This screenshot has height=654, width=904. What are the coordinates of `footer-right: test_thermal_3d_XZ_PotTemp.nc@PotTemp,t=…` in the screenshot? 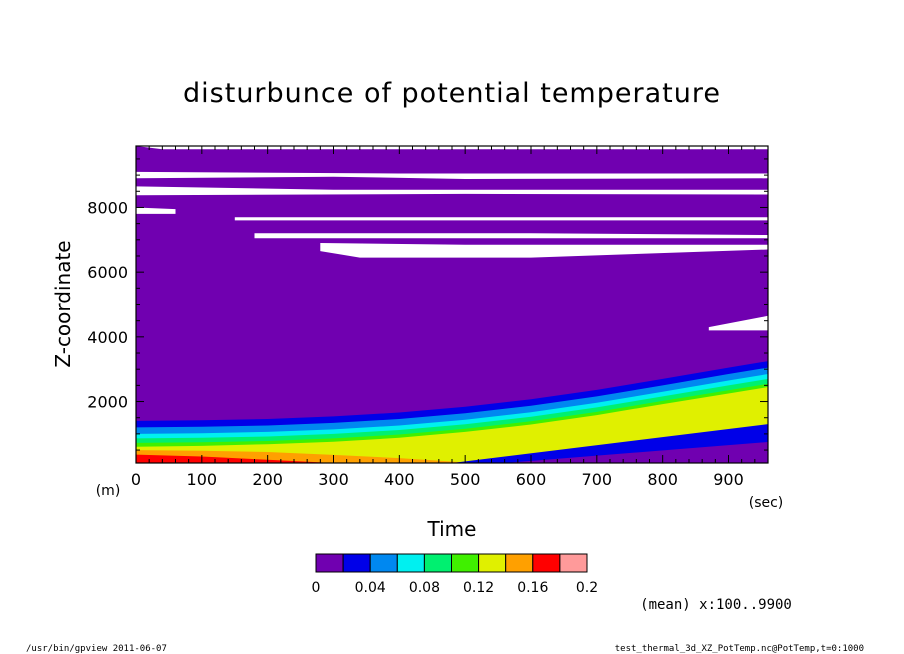 It's located at (739, 649).